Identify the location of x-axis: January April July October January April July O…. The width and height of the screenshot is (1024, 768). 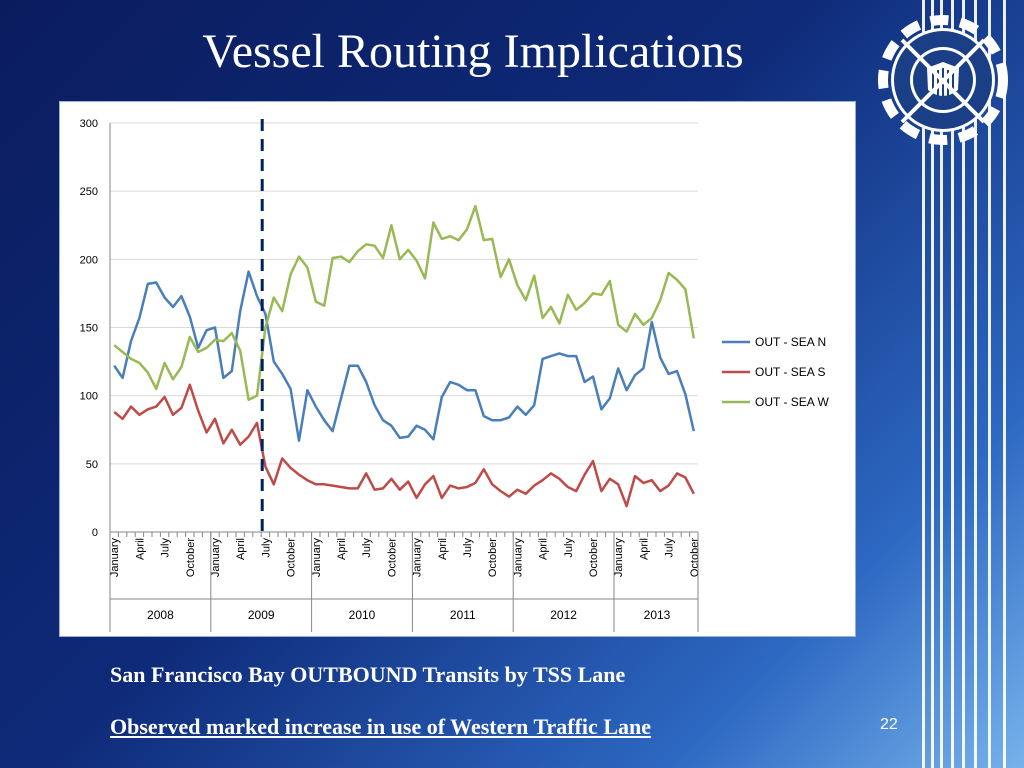
(405, 581).